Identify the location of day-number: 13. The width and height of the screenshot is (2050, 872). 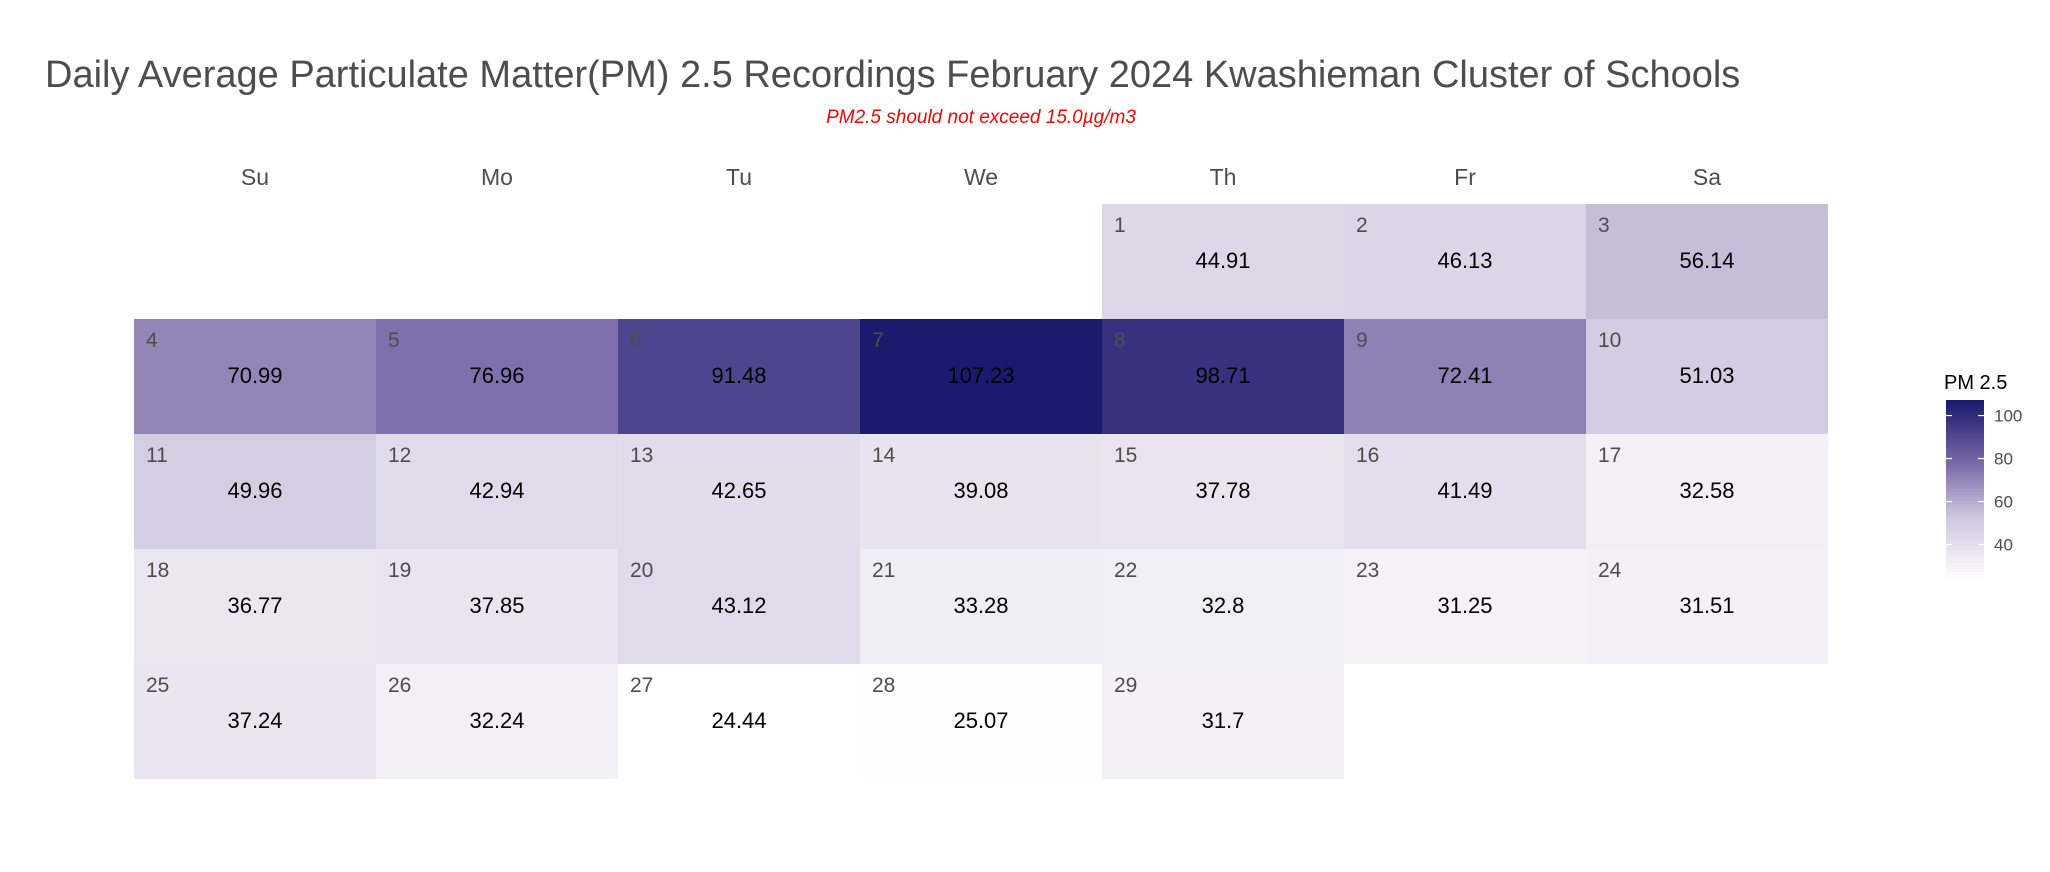
(641, 455).